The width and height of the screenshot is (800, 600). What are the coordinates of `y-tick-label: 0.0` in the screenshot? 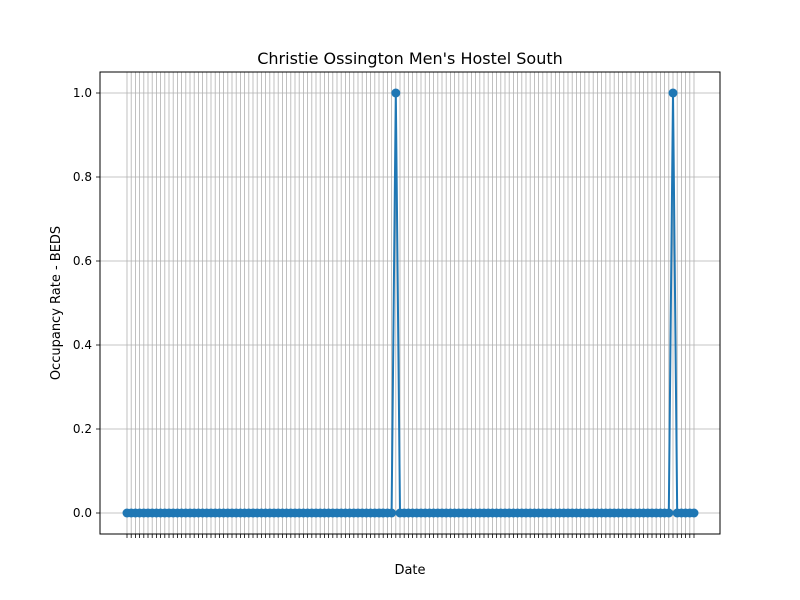 It's located at (82, 513).